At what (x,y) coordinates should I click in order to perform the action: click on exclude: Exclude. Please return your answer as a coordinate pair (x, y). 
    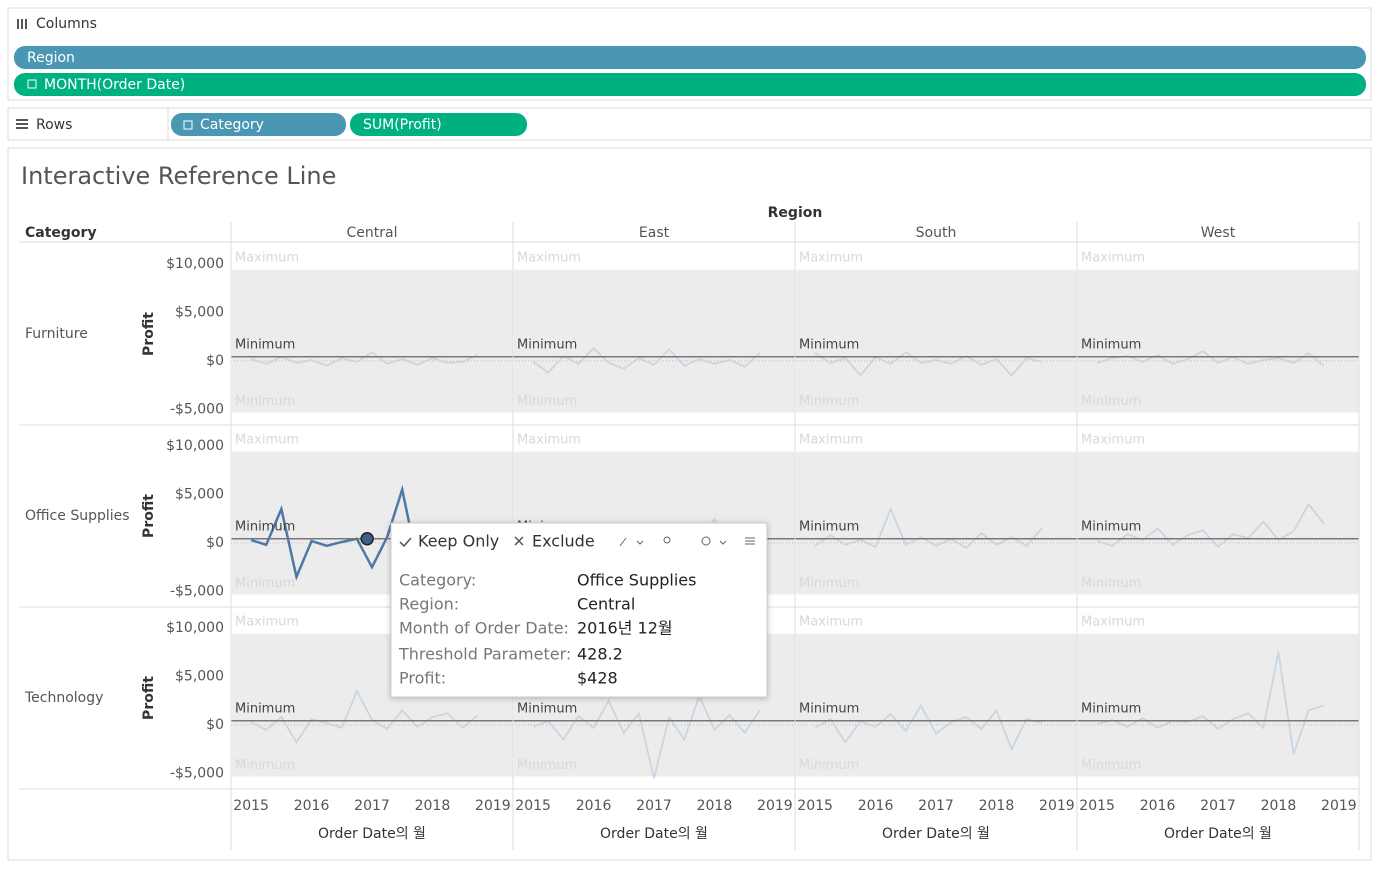
    Looking at the image, I should click on (563, 541).